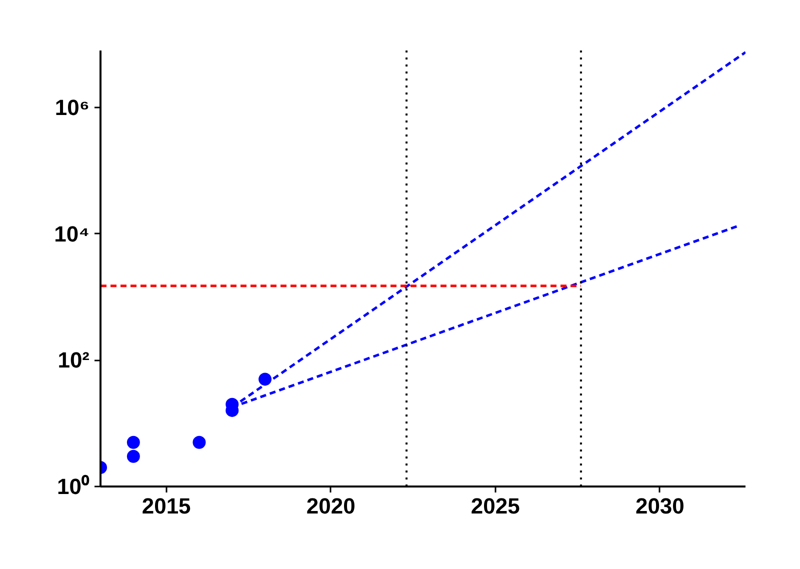  What do you see at coordinates (495, 506) in the screenshot?
I see `x-tick-label: 2025` at bounding box center [495, 506].